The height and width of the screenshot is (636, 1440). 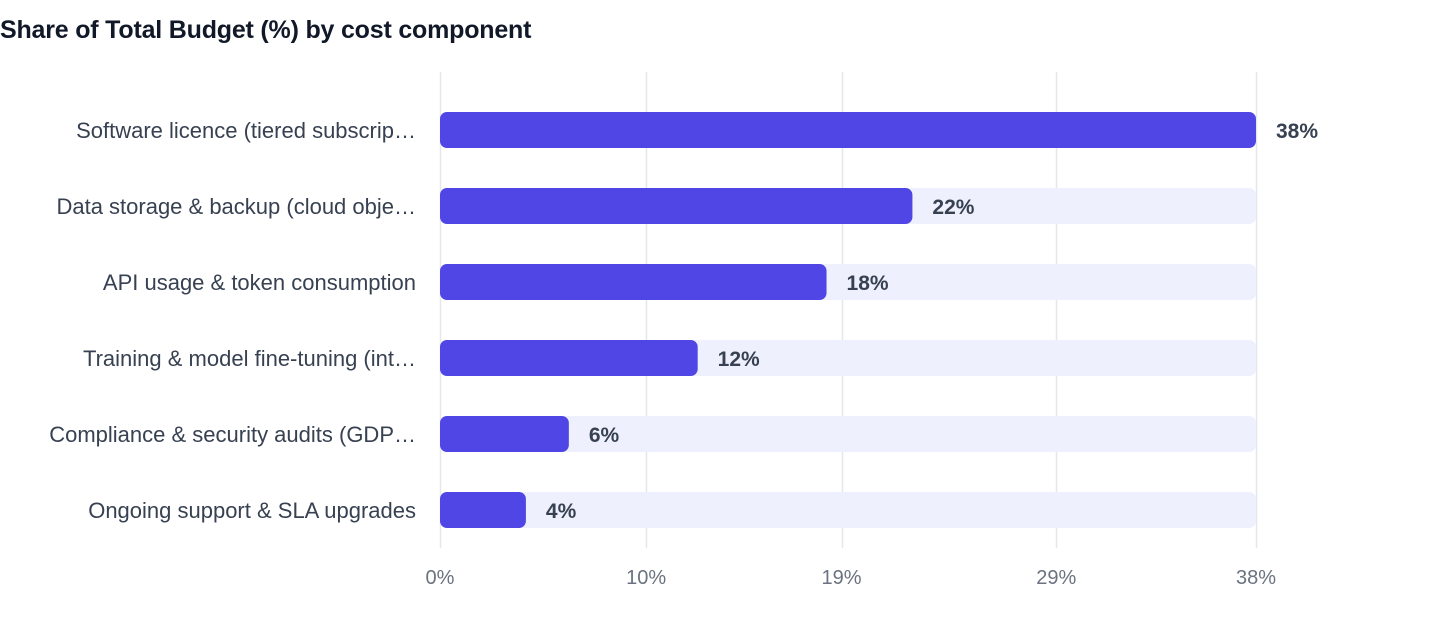 I want to click on data-label: 4%, so click(x=561, y=511).